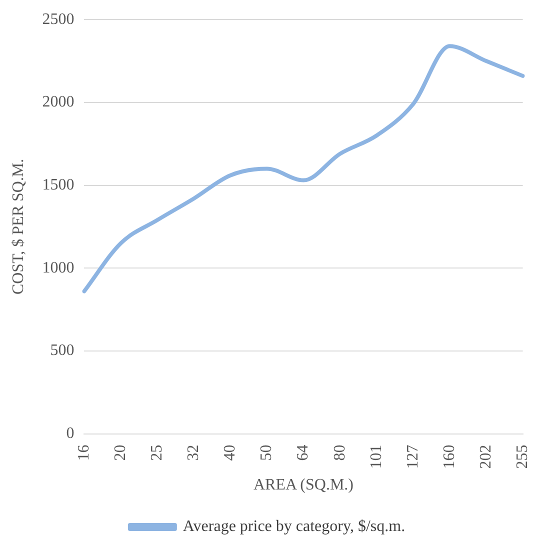 The height and width of the screenshot is (550, 545). Describe the element at coordinates (83, 452) in the screenshot. I see `x-tick-label: 16` at that location.